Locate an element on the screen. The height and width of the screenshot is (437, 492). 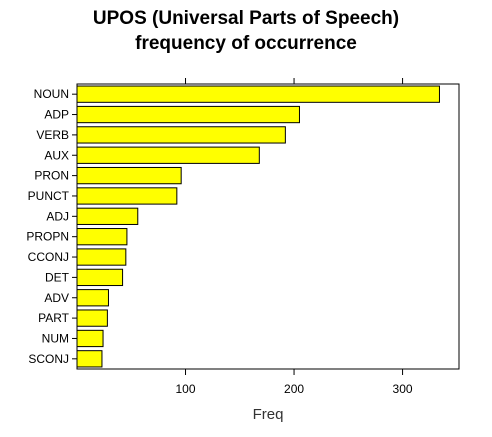
bar-sconj is located at coordinates (89, 359).